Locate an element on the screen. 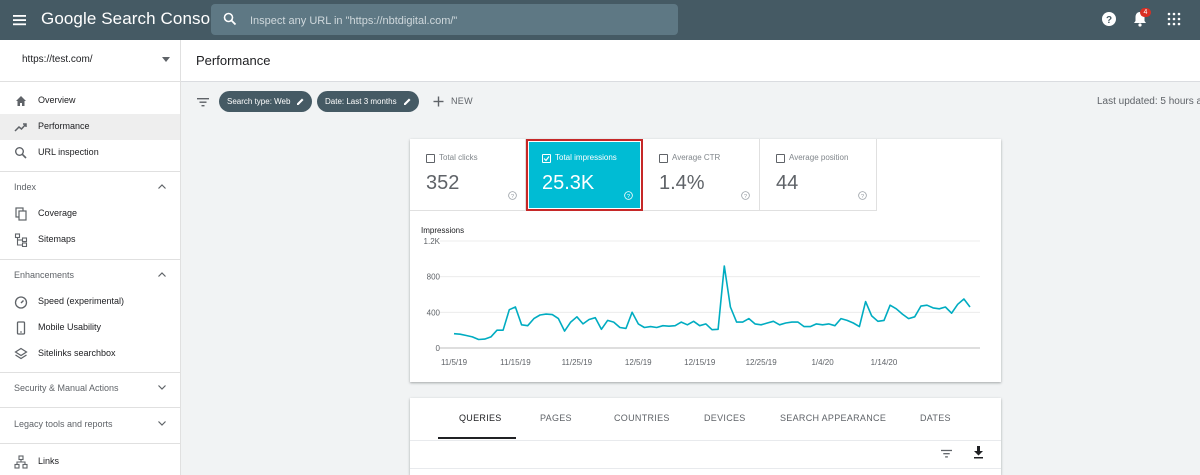  sitemap-icon is located at coordinates (21, 240).